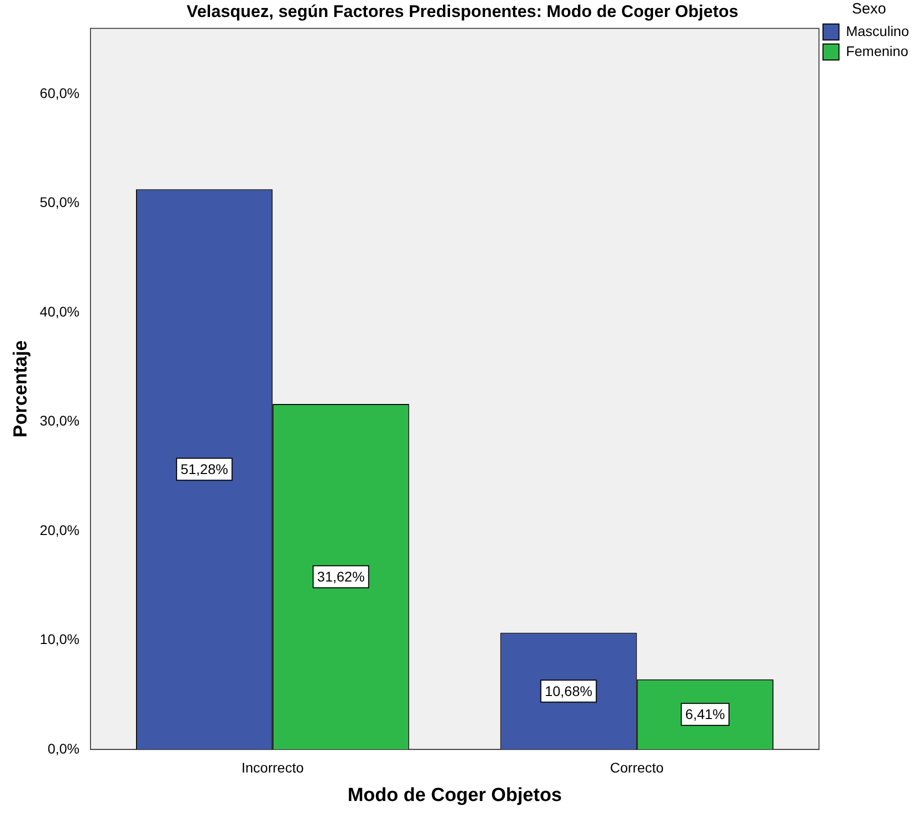  Describe the element at coordinates (60, 311) in the screenshot. I see `y-tick-label: 40,0%` at that location.